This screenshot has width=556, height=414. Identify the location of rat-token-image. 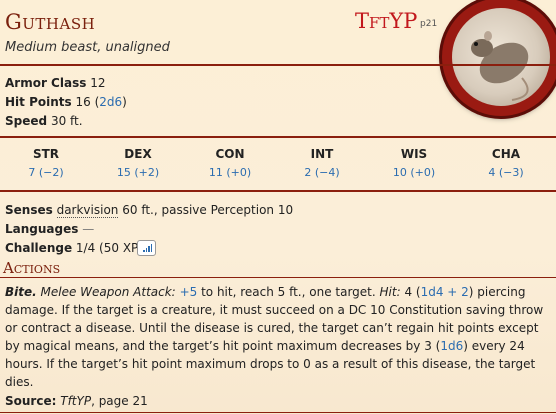
(499, 58).